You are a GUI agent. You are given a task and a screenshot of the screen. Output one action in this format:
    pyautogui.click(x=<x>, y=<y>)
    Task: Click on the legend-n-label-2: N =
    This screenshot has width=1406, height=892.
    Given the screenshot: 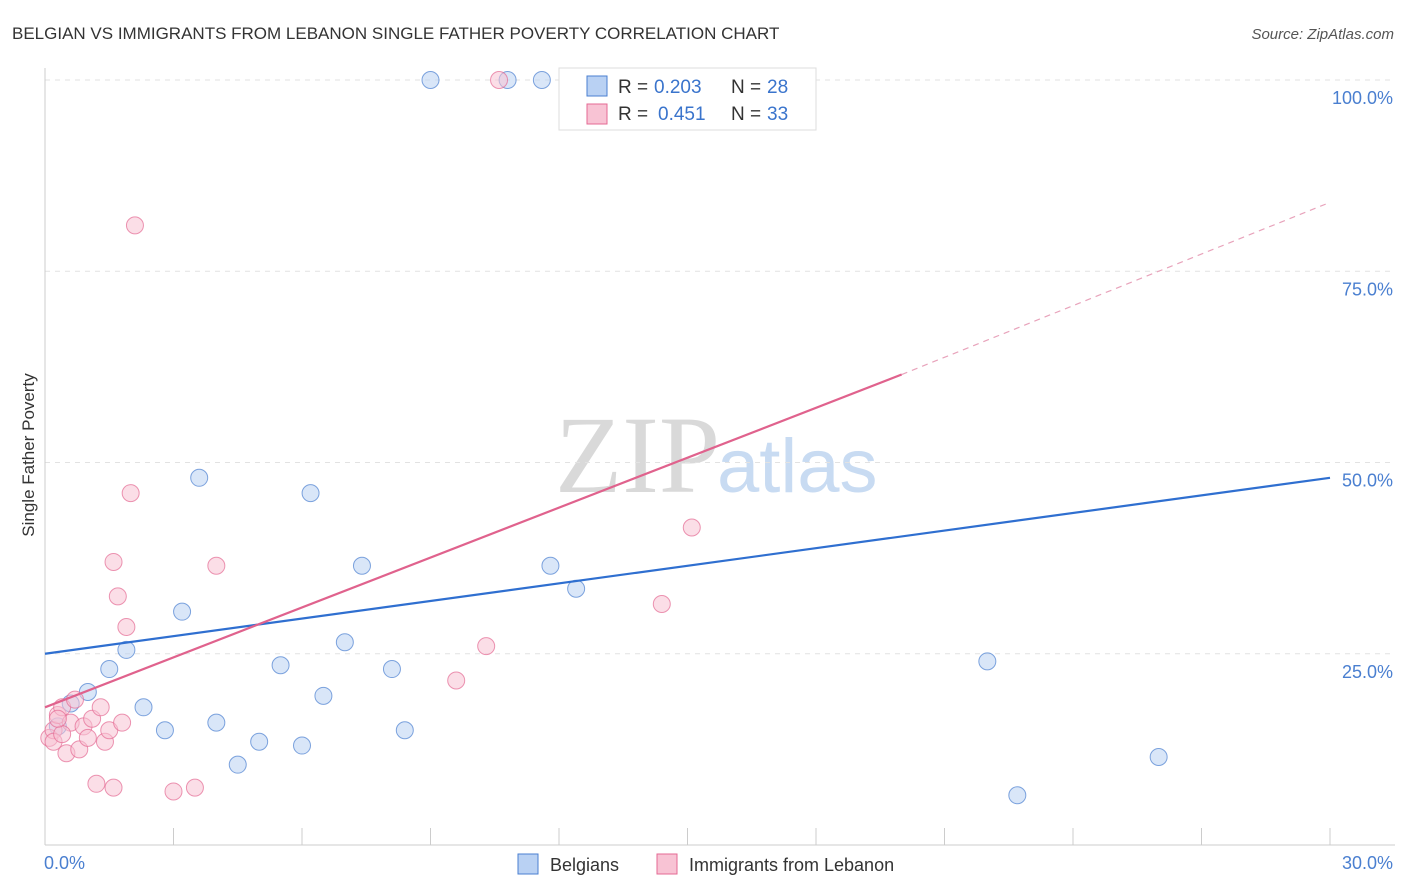 What is the action you would take?
    pyautogui.click(x=746, y=114)
    